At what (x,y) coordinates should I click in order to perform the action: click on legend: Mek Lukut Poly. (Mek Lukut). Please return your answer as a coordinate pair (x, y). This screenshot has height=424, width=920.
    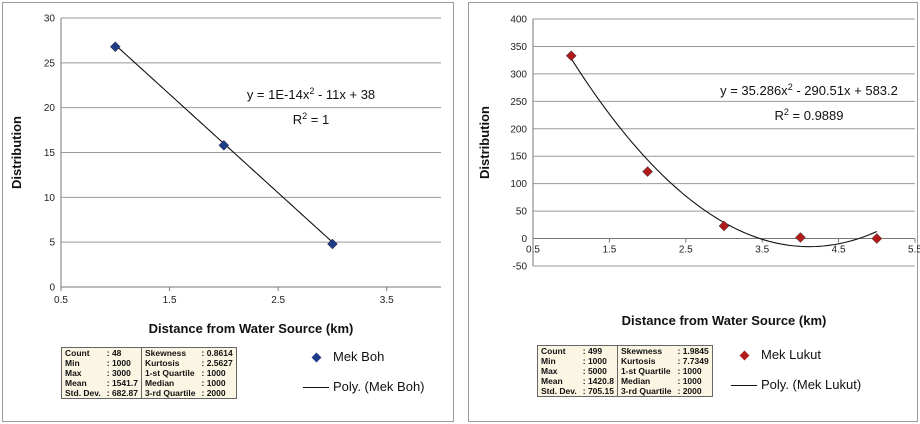
    Looking at the image, I should click on (794, 373).